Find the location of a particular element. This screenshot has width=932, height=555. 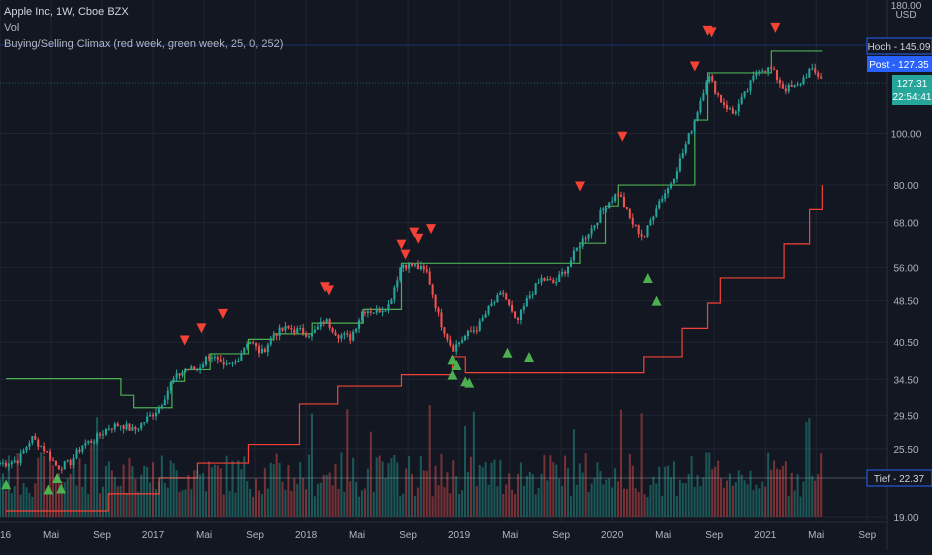

legend-volume: Vol is located at coordinates (12, 28).